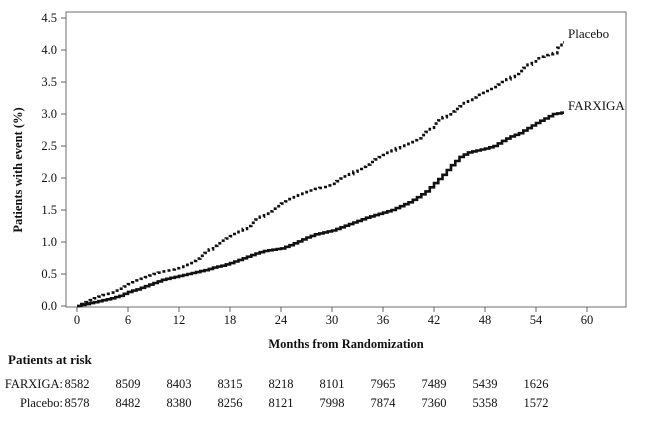 Image resolution: width=649 pixels, height=422 pixels. I want to click on x-tick-label: 30, so click(332, 320).